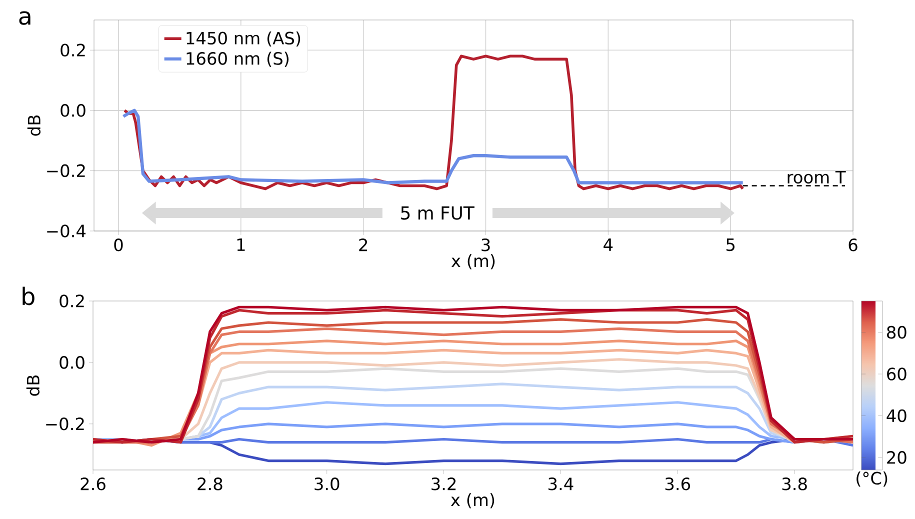  Describe the element at coordinates (561, 483) in the screenshot. I see `x-tick-label: 3.4` at that location.